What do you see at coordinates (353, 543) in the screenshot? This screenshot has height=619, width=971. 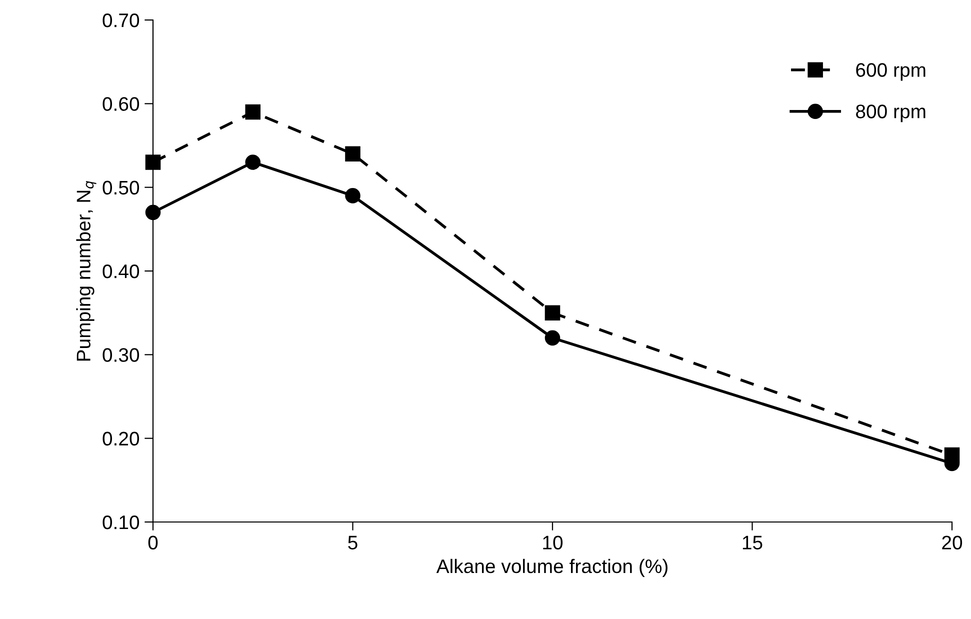 I see `x-tick-label: 5` at bounding box center [353, 543].